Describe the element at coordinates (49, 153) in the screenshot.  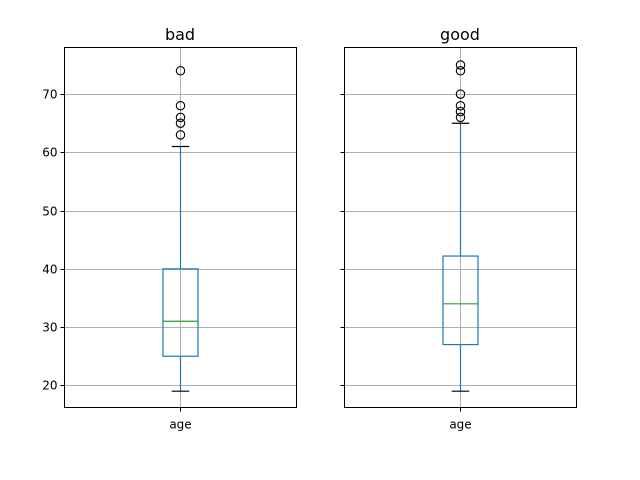
I see `y-tick-label: 60` at that location.